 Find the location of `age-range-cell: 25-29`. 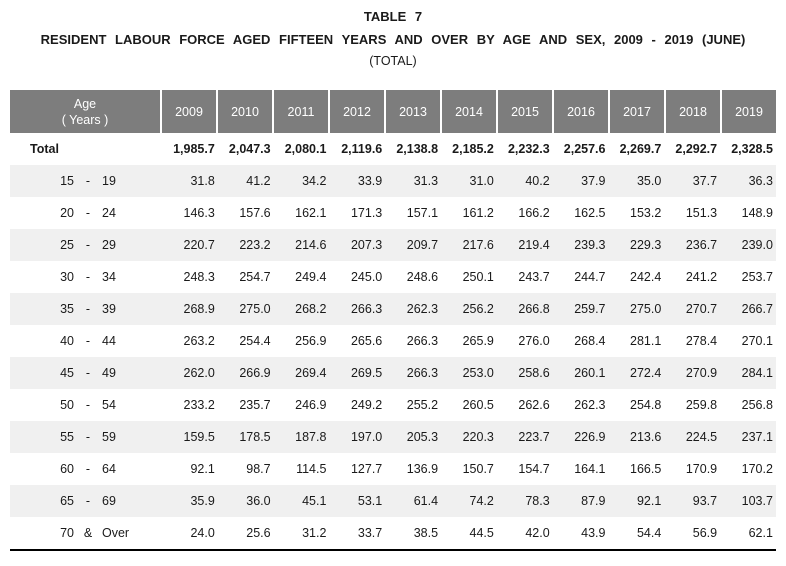

age-range-cell: 25-29 is located at coordinates (86, 245).